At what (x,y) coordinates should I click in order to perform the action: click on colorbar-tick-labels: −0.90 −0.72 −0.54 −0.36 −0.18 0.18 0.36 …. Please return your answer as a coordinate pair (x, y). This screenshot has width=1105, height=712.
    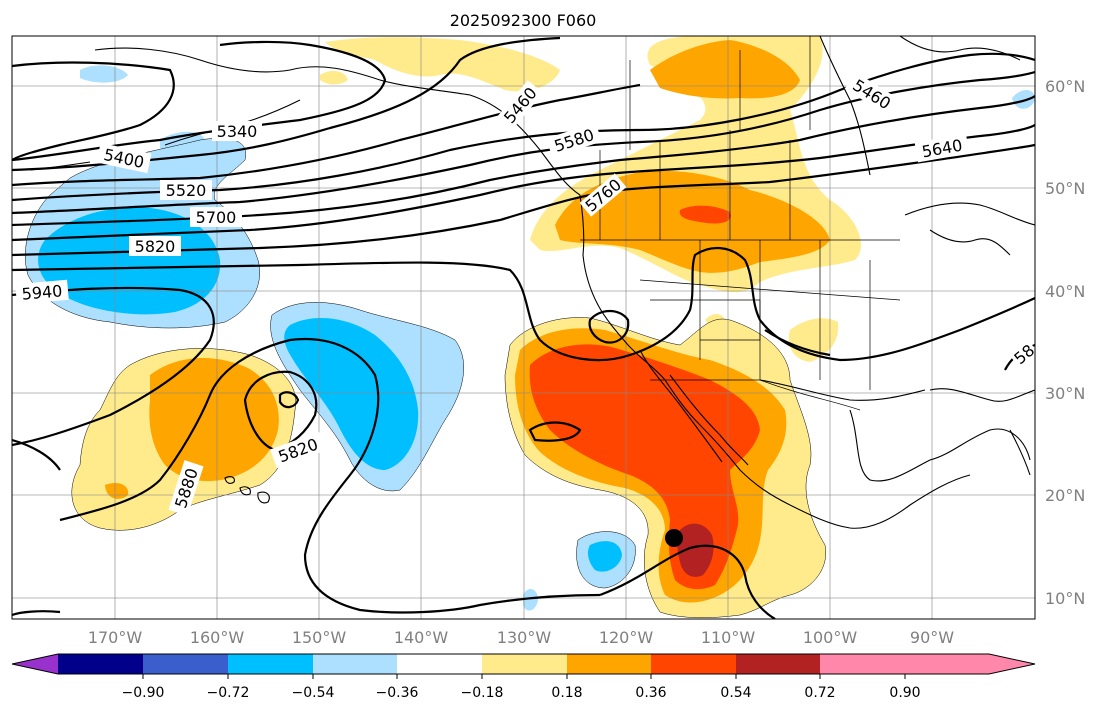
    Looking at the image, I should click on (521, 693).